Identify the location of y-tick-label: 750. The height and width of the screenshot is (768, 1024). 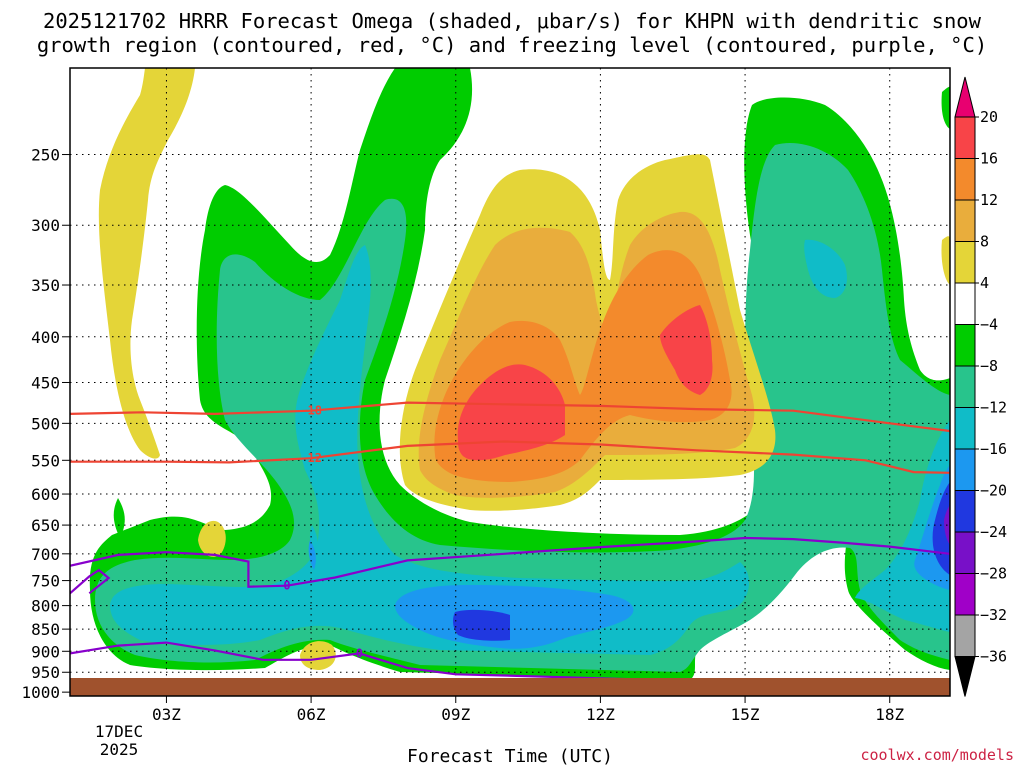
(45, 581).